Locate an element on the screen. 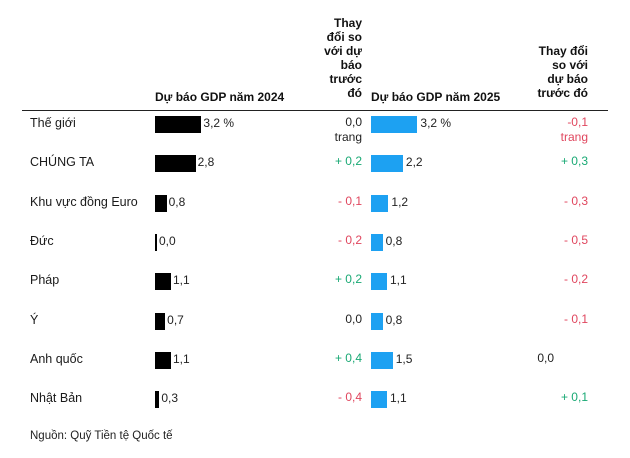 Image resolution: width=630 pixels, height=458 pixels. change-2024: 0,0 is located at coordinates (353, 319).